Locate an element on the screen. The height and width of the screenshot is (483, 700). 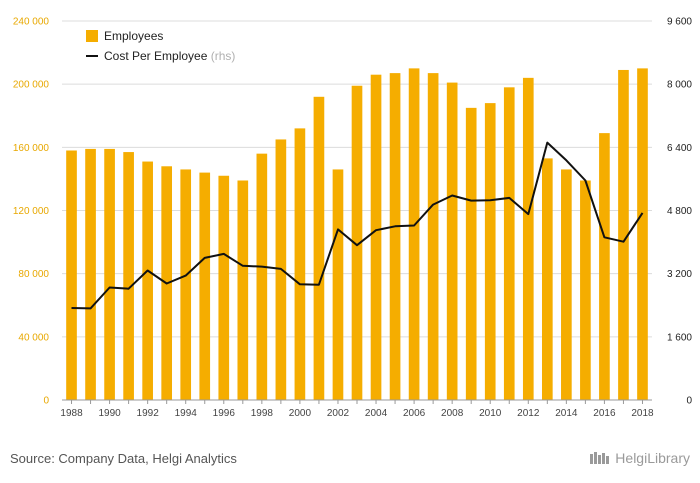
x-tick-label: 1996 is located at coordinates (224, 413).